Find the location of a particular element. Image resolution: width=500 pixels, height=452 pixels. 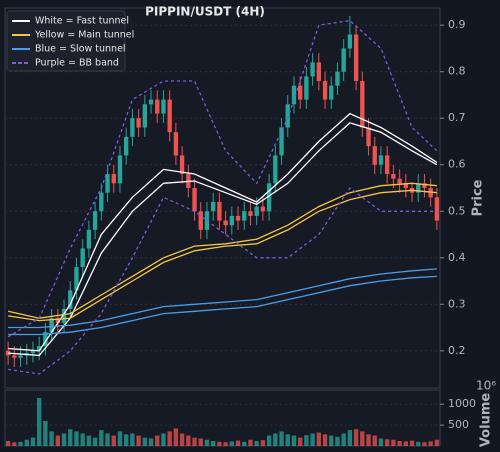

legend-label: Blue = Slow tunnel is located at coordinates (80, 49).